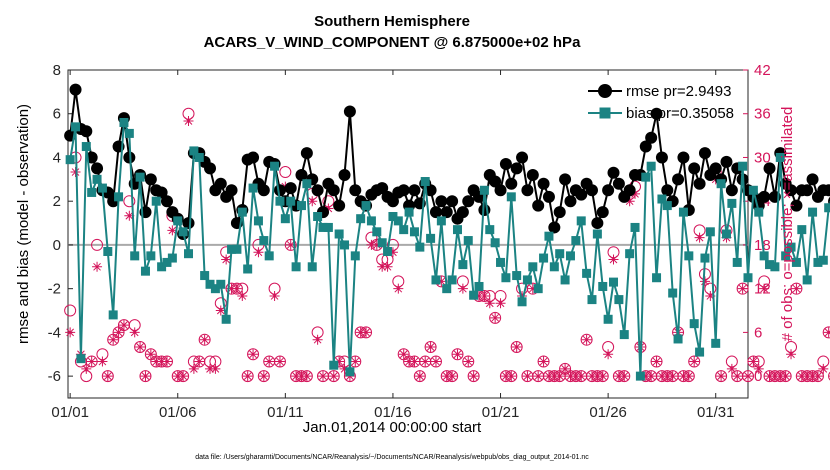  Describe the element at coordinates (605, 113) in the screenshot. I see `legend-bias-marker` at that location.